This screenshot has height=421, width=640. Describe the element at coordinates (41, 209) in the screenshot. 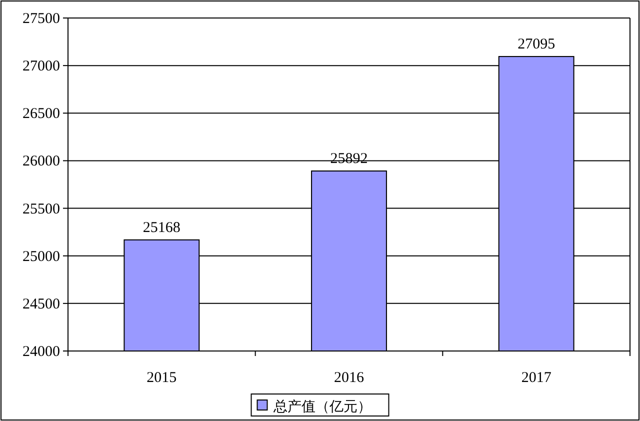

I see `y-tick-label: 25500` at that location.